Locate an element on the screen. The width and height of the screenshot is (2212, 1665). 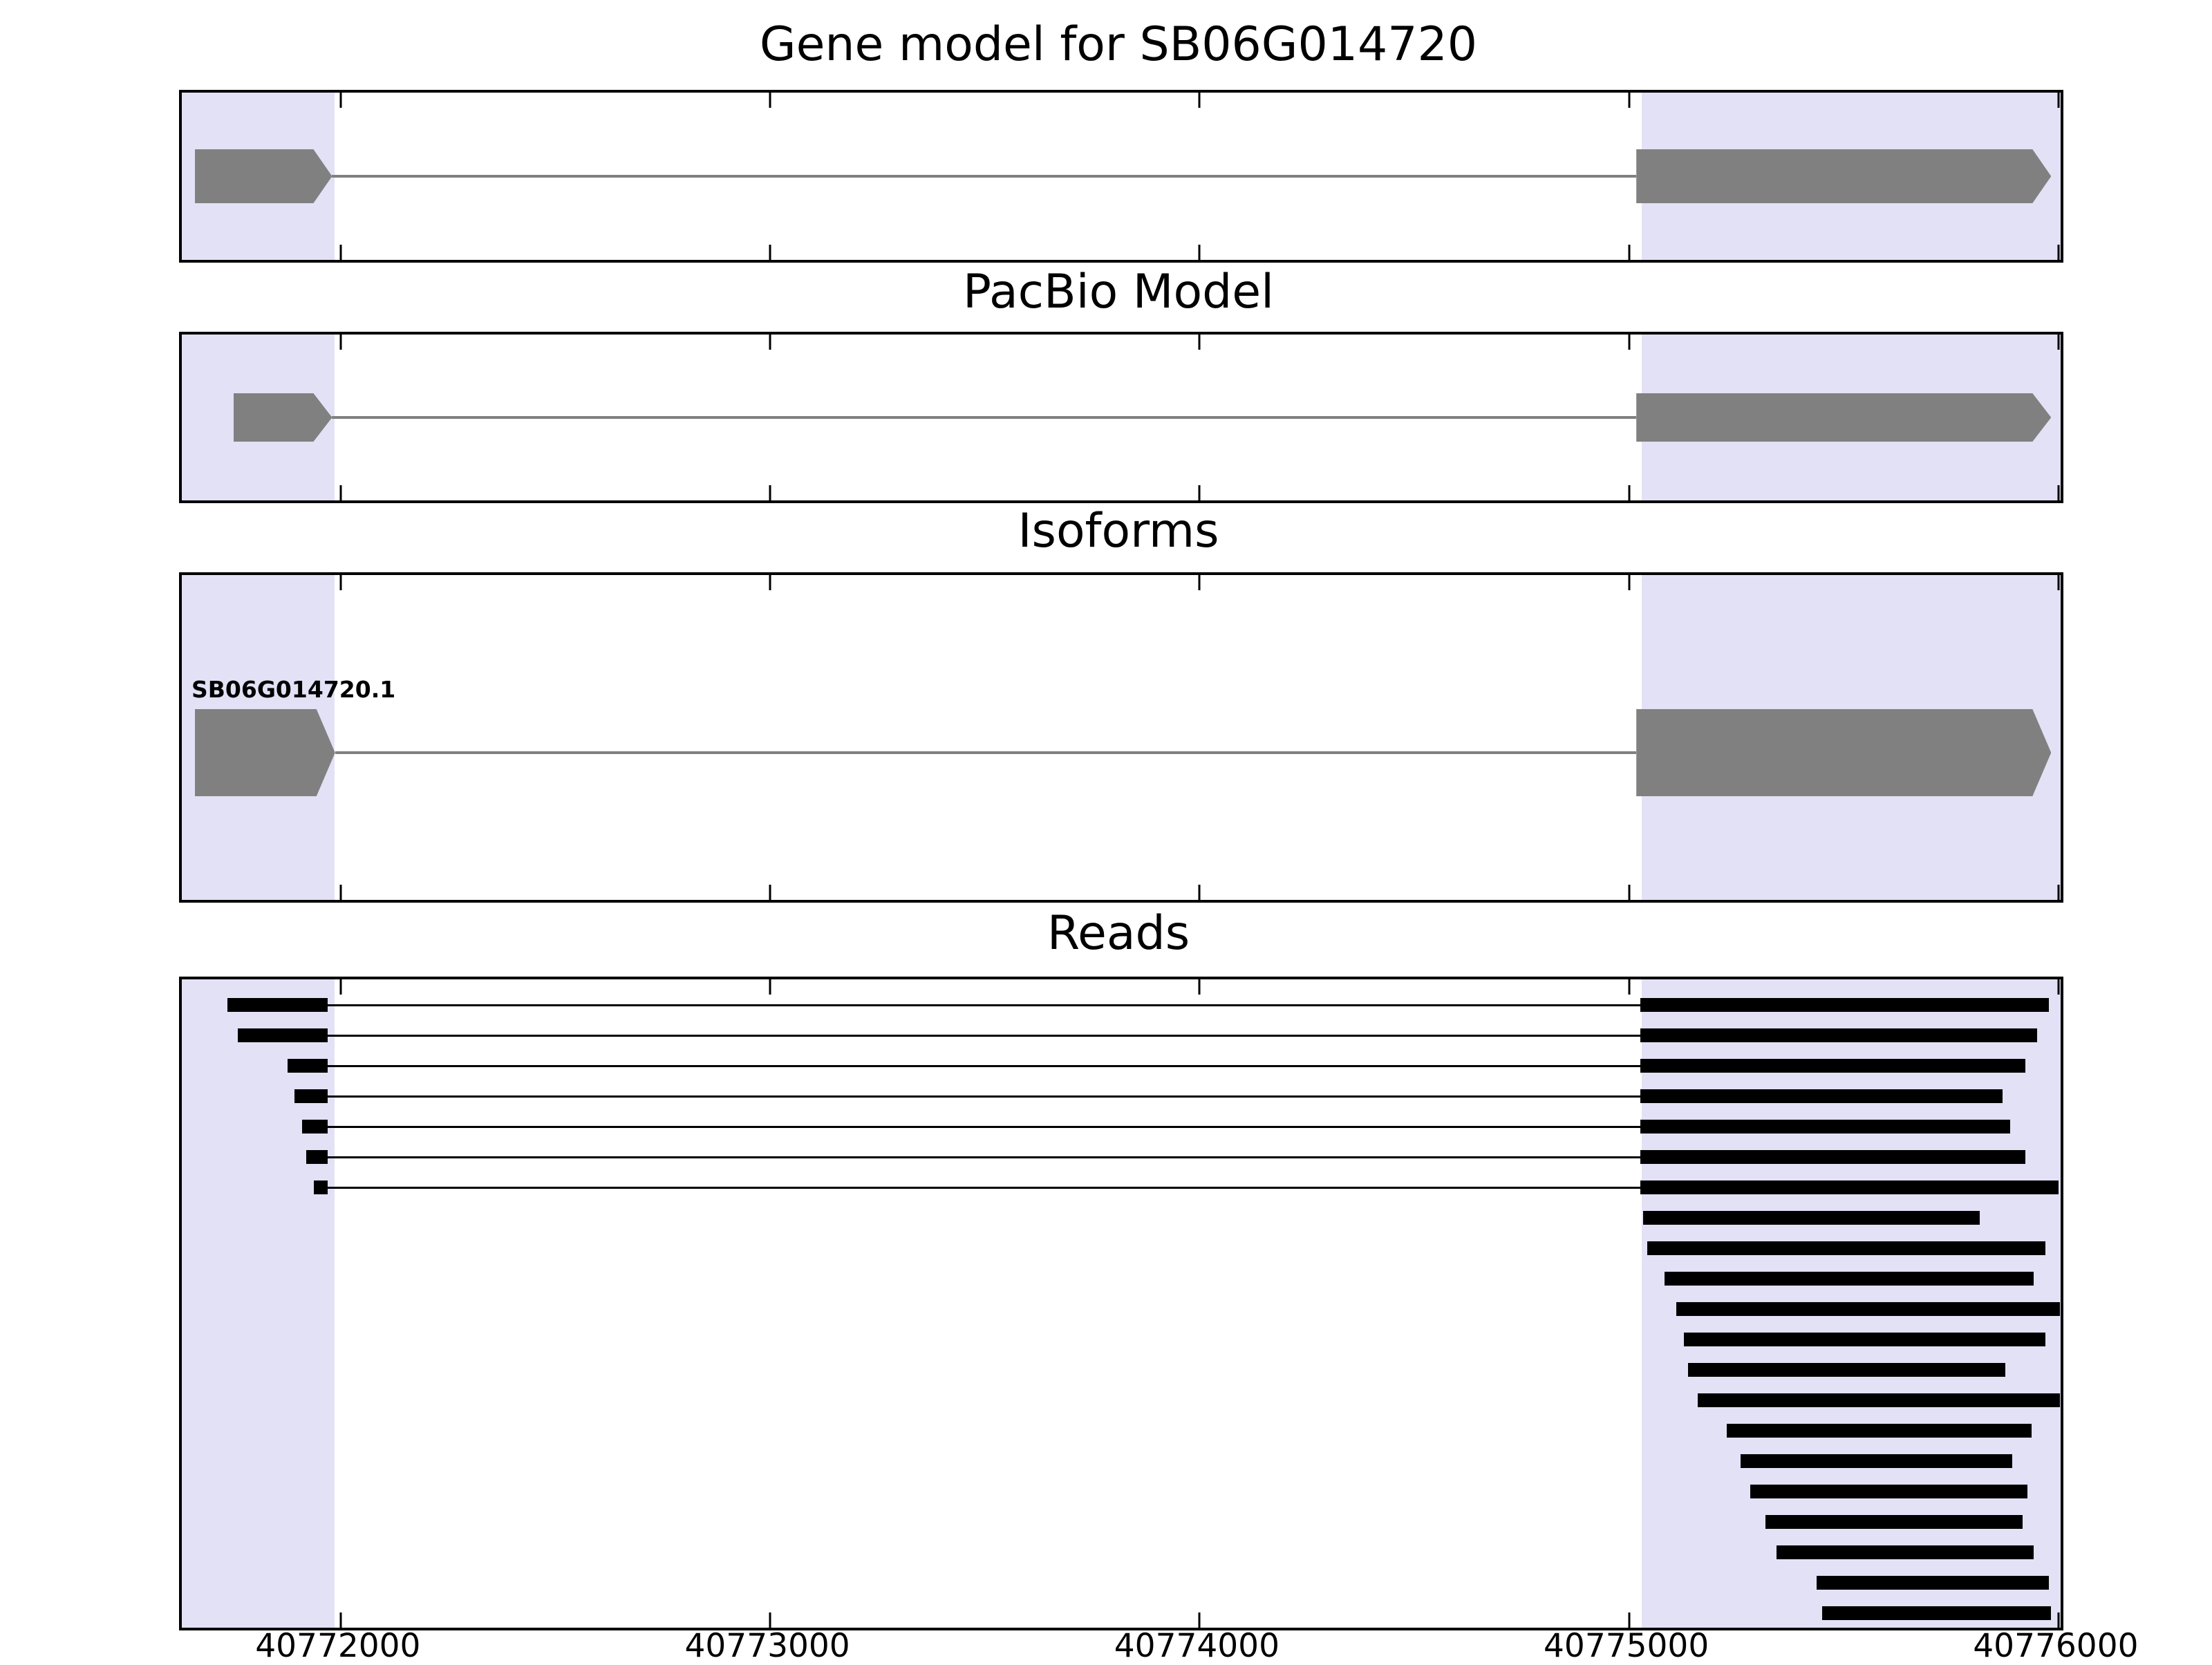
panel-gene-model is located at coordinates (1121, 176).